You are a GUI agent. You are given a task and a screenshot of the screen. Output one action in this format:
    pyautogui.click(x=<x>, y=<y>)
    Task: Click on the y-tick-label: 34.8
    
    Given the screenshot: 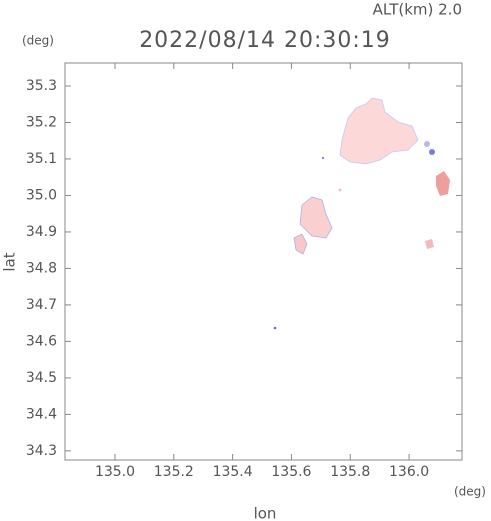 What is the action you would take?
    pyautogui.click(x=41, y=268)
    